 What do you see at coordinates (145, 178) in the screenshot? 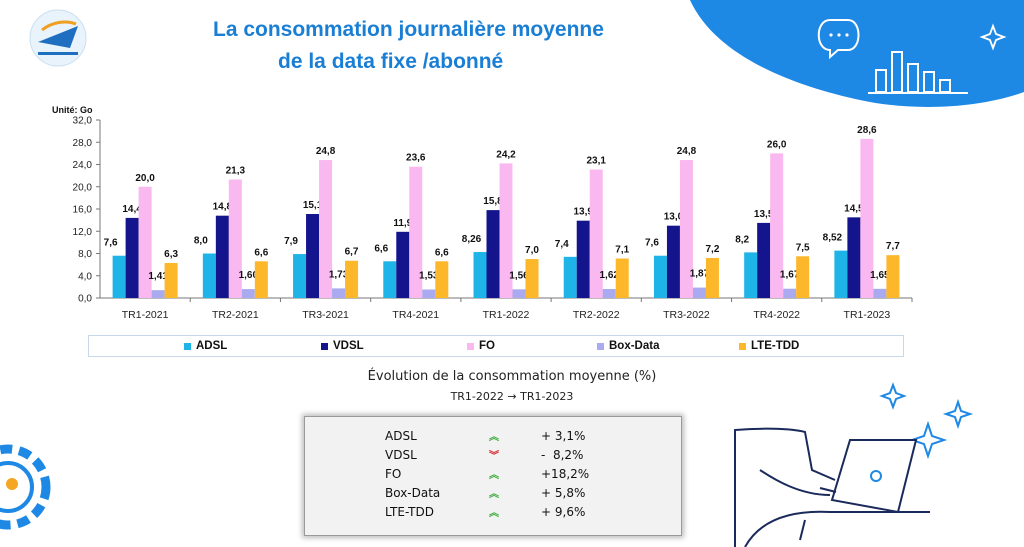
I see `data-label: 20,0` at bounding box center [145, 178].